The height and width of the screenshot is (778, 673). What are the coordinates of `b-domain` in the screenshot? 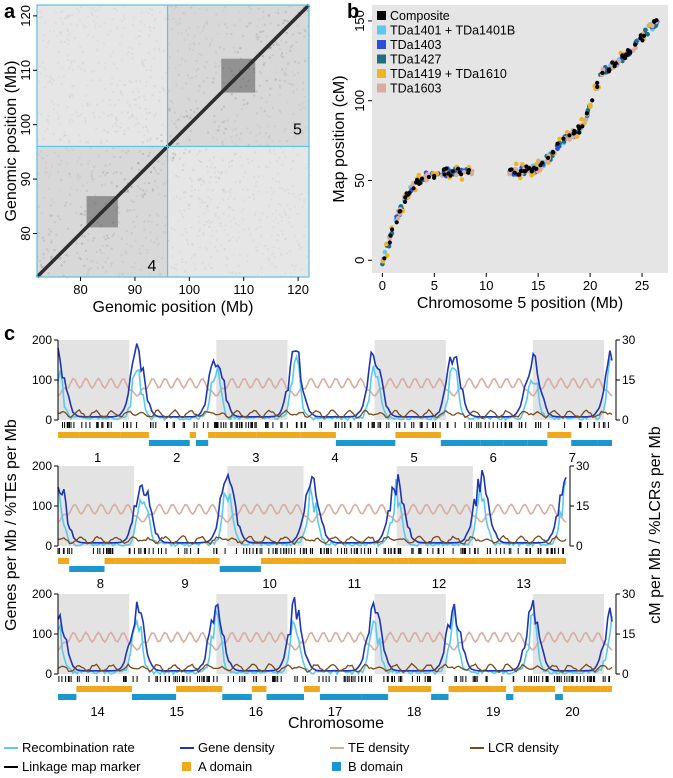 It's located at (604, 443).